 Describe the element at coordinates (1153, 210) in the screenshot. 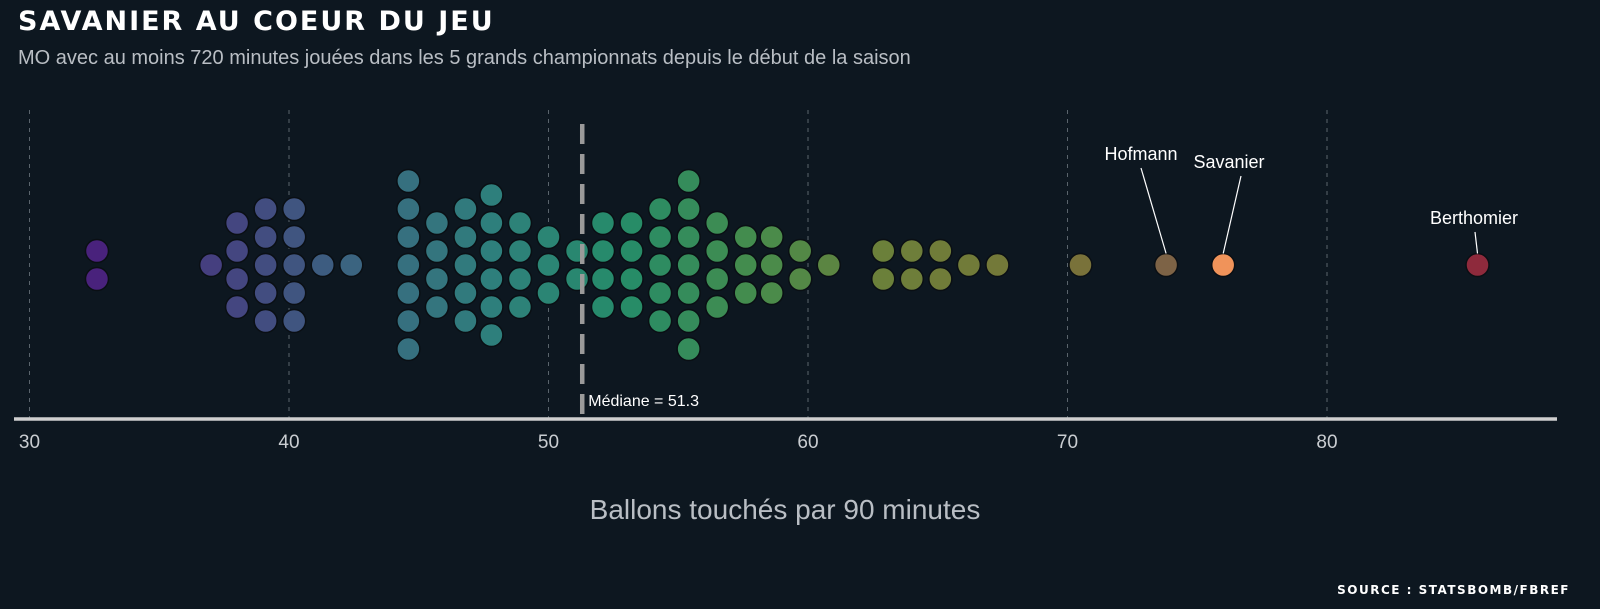

I see `annotation-line-hofmann` at that location.